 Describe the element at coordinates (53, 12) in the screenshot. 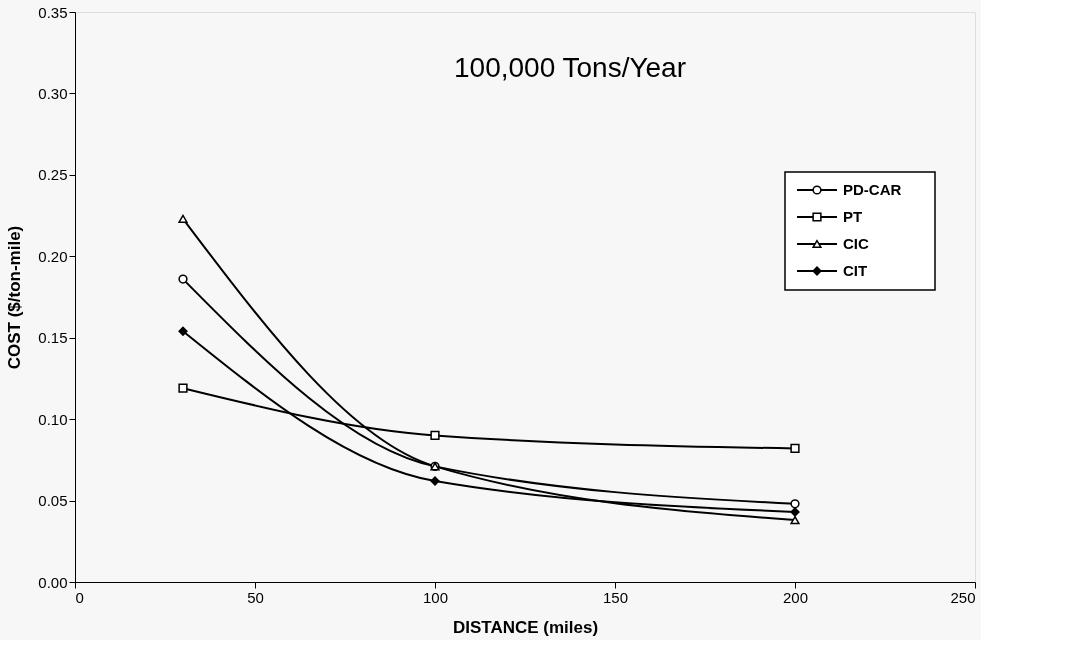

I see `y-tick-label: 0.35` at that location.